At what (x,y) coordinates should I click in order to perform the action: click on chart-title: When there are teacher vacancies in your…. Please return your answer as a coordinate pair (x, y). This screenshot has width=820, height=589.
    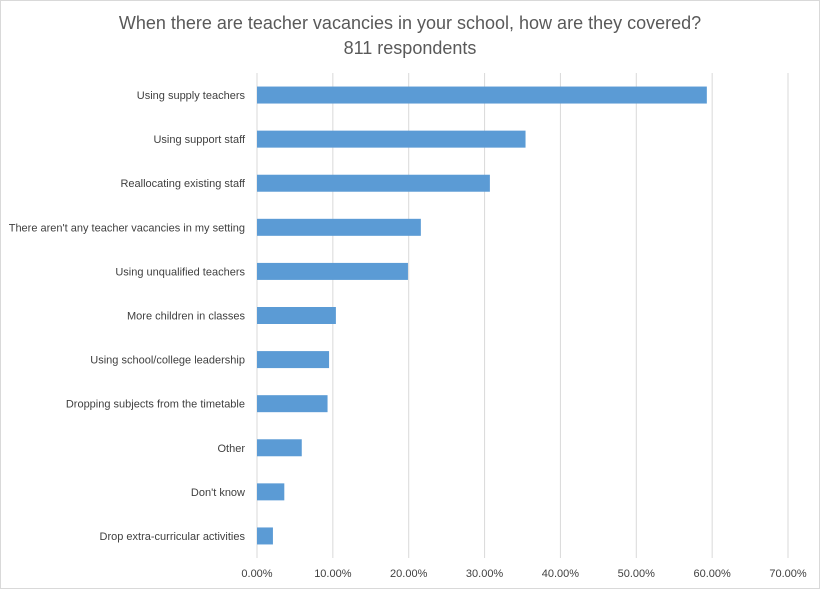
    Looking at the image, I should click on (410, 36).